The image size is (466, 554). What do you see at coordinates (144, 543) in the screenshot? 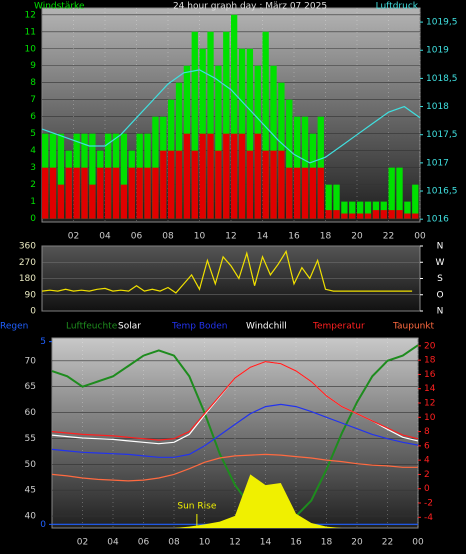
I see `x-tick-label: 06` at bounding box center [144, 543].